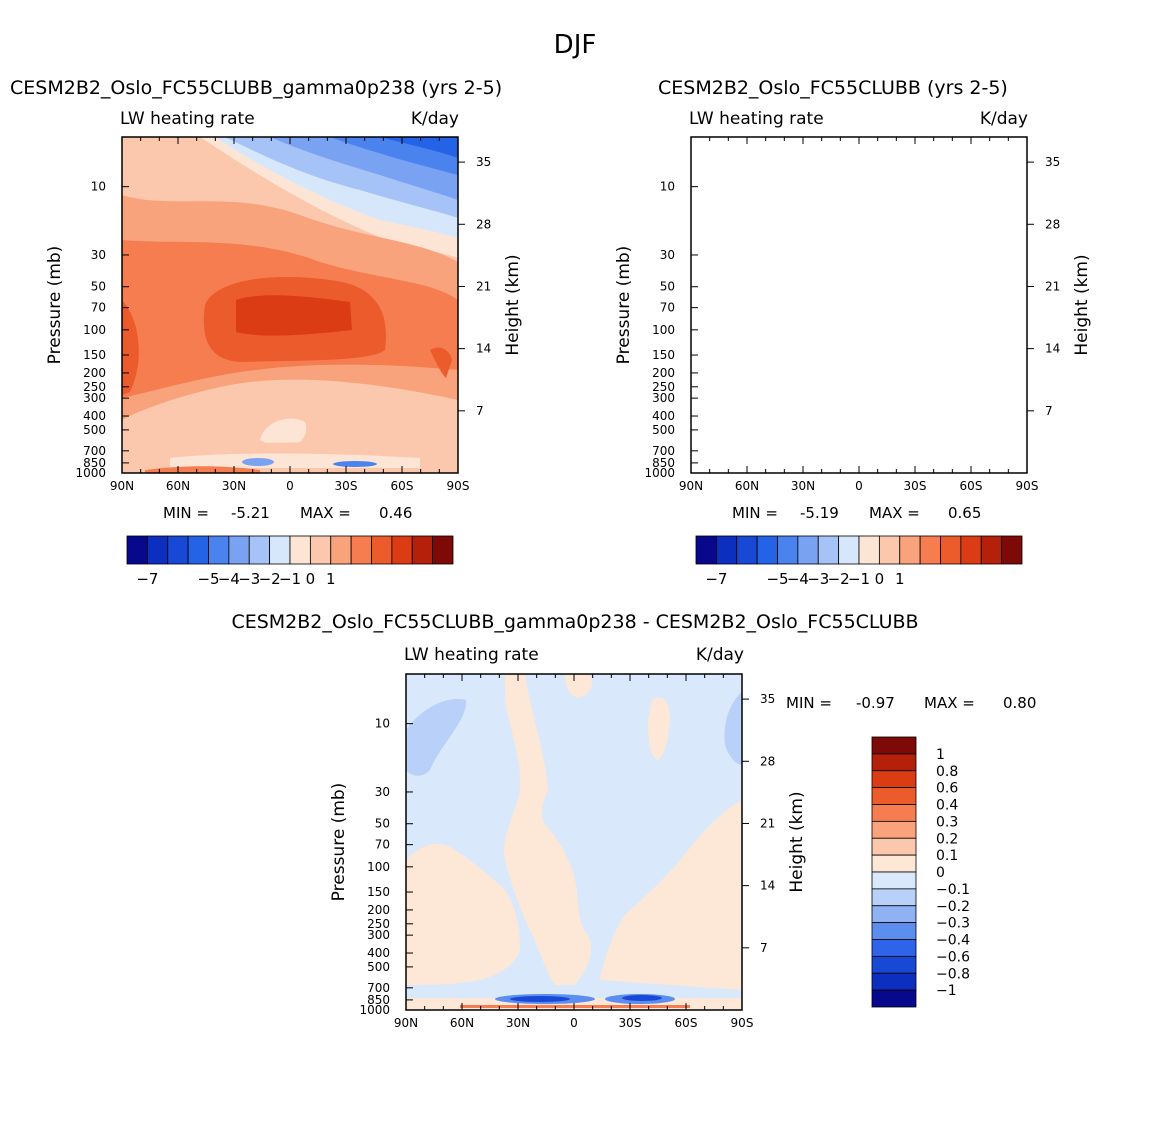 This screenshot has width=1150, height=1148. I want to click on panel-2-ylabel: Pressure (mb), so click(624, 305).